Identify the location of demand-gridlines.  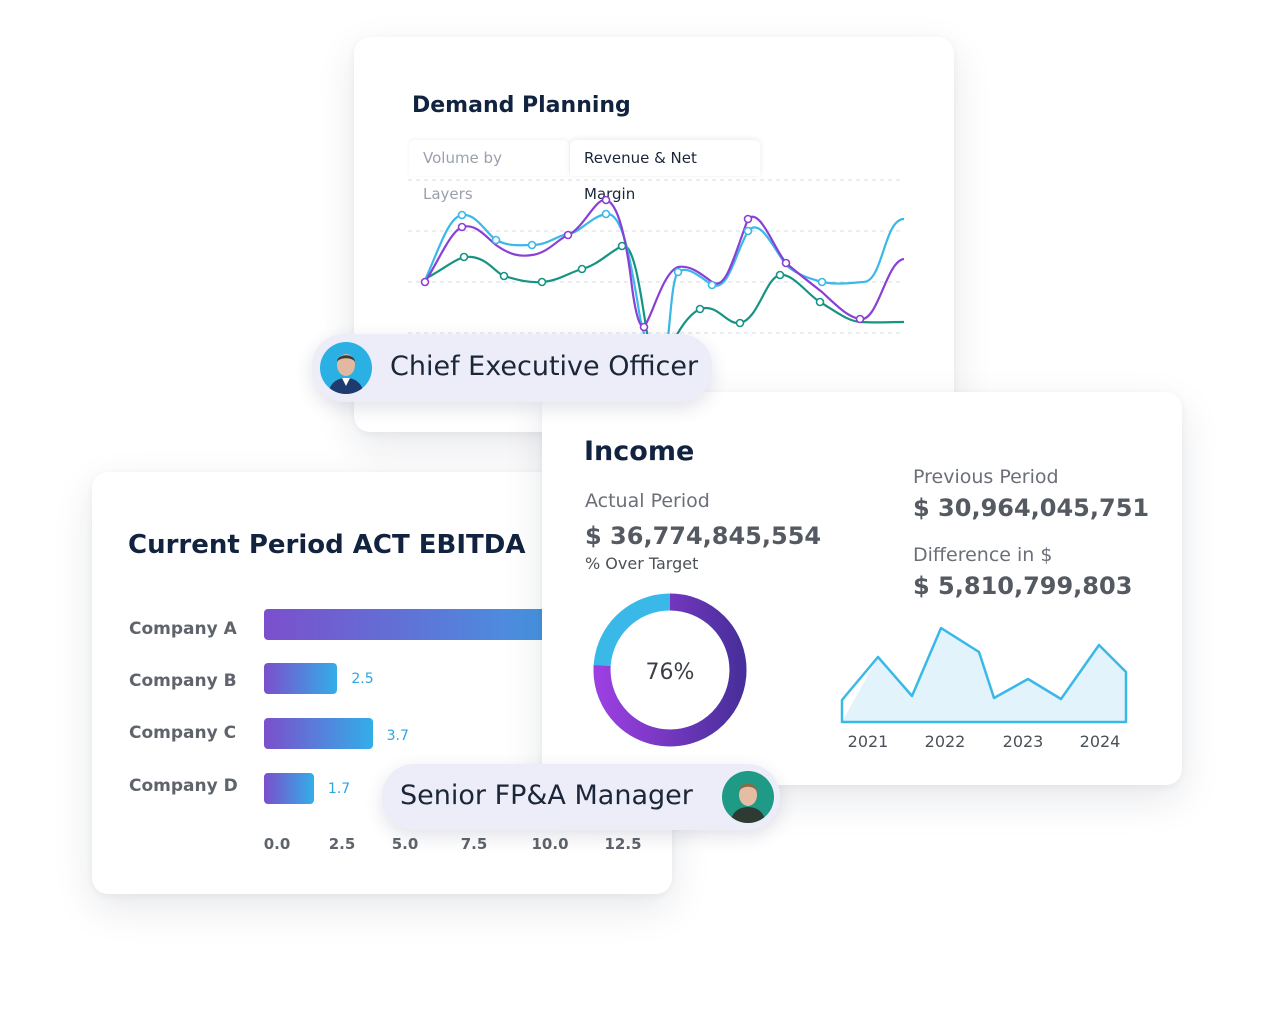
(656, 256).